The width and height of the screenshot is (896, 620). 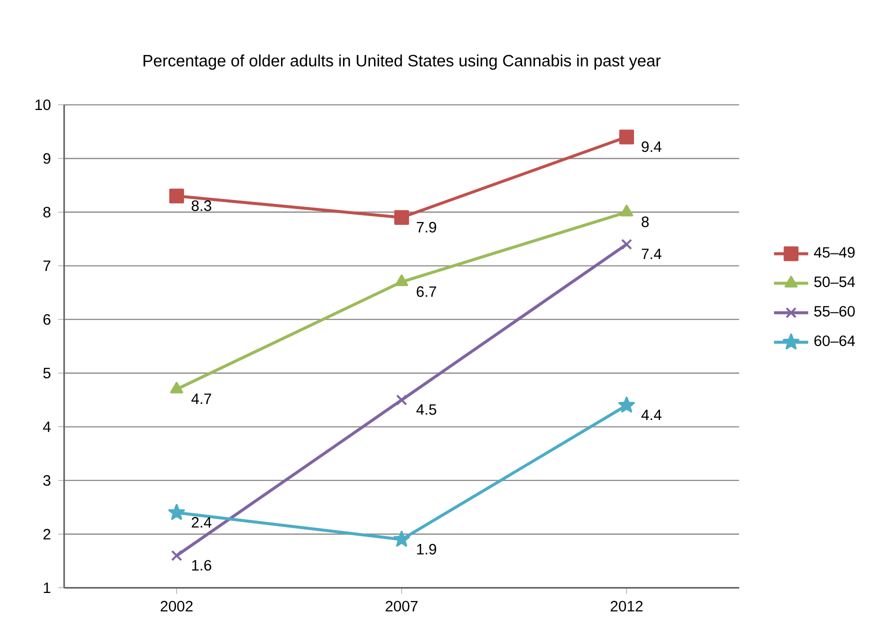 What do you see at coordinates (426, 549) in the screenshot?
I see `data-label: 1.9` at bounding box center [426, 549].